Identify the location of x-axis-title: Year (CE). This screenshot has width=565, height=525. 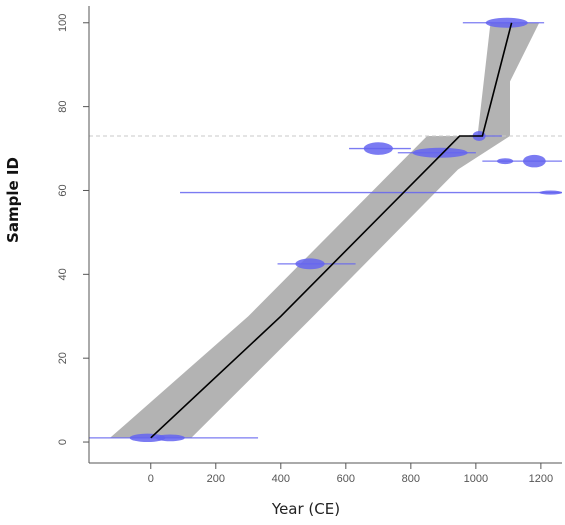
(305, 509).